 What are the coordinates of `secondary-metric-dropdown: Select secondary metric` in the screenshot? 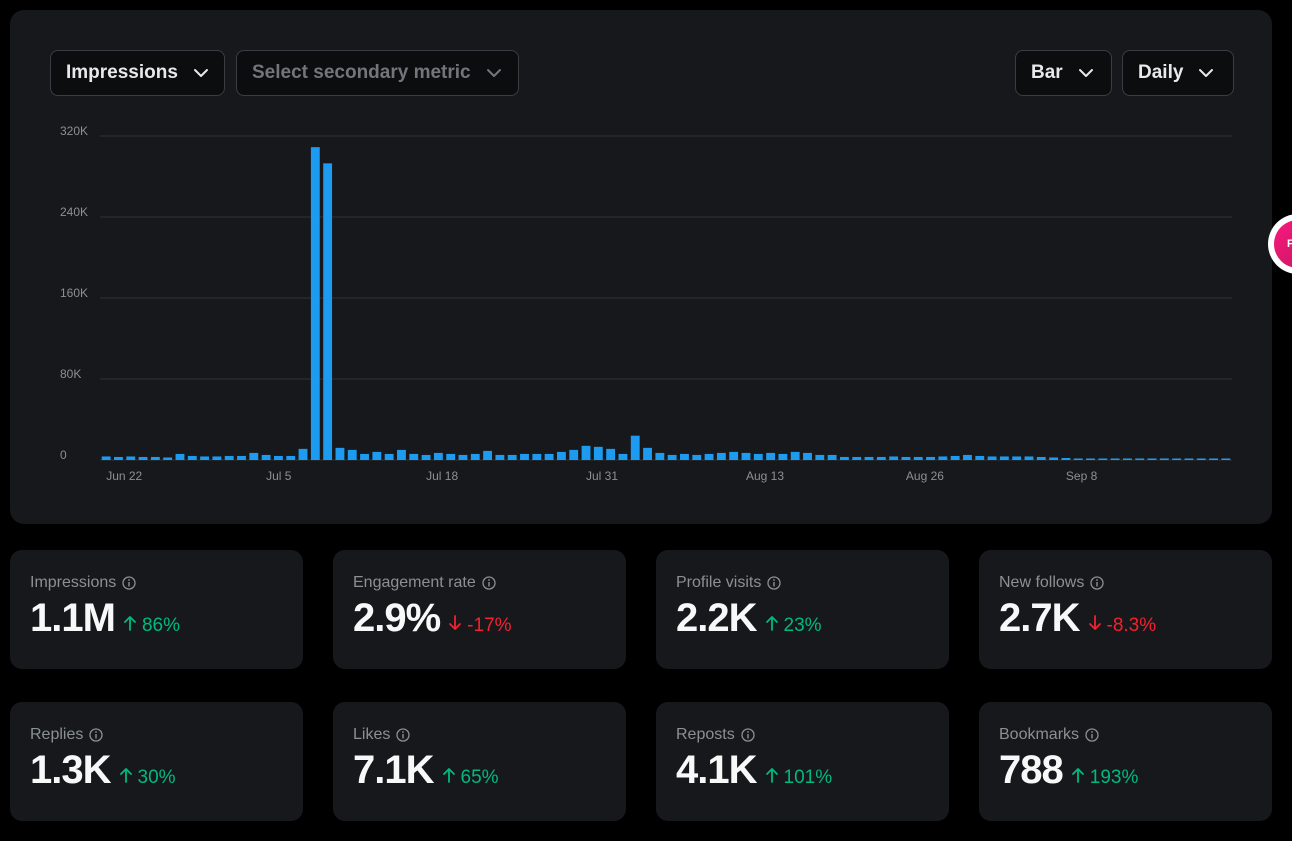 It's located at (377, 73).